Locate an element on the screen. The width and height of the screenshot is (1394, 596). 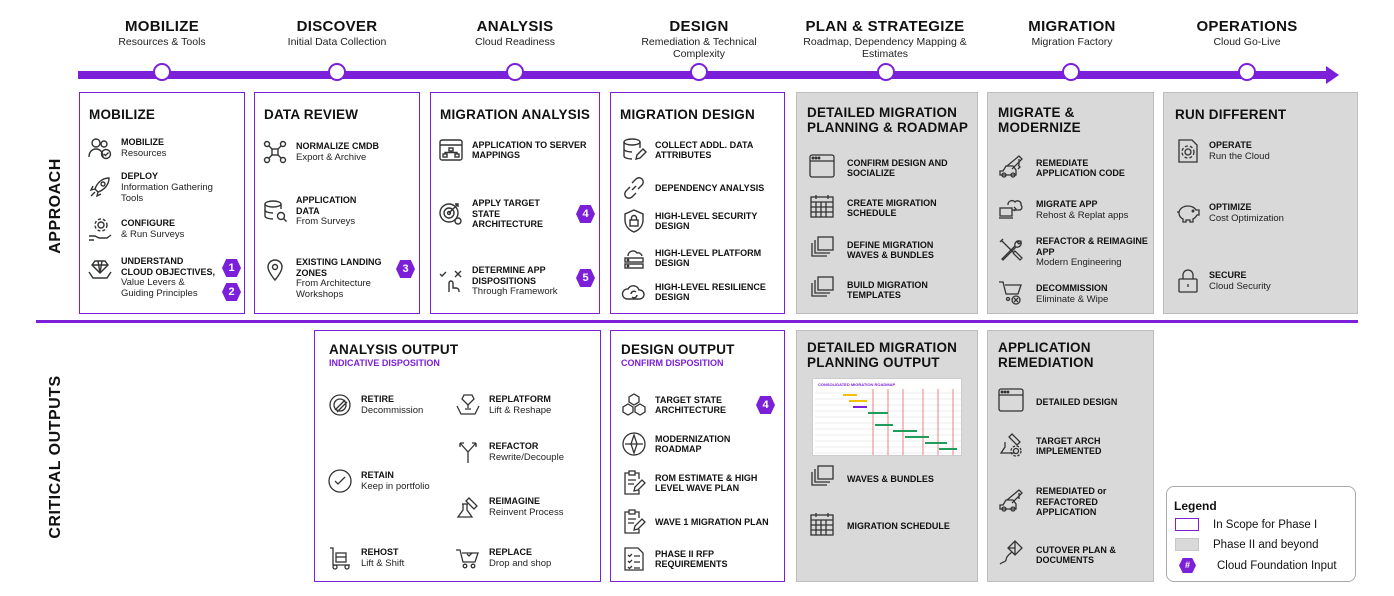
roadmap-gantt is located at coordinates (888, 422).